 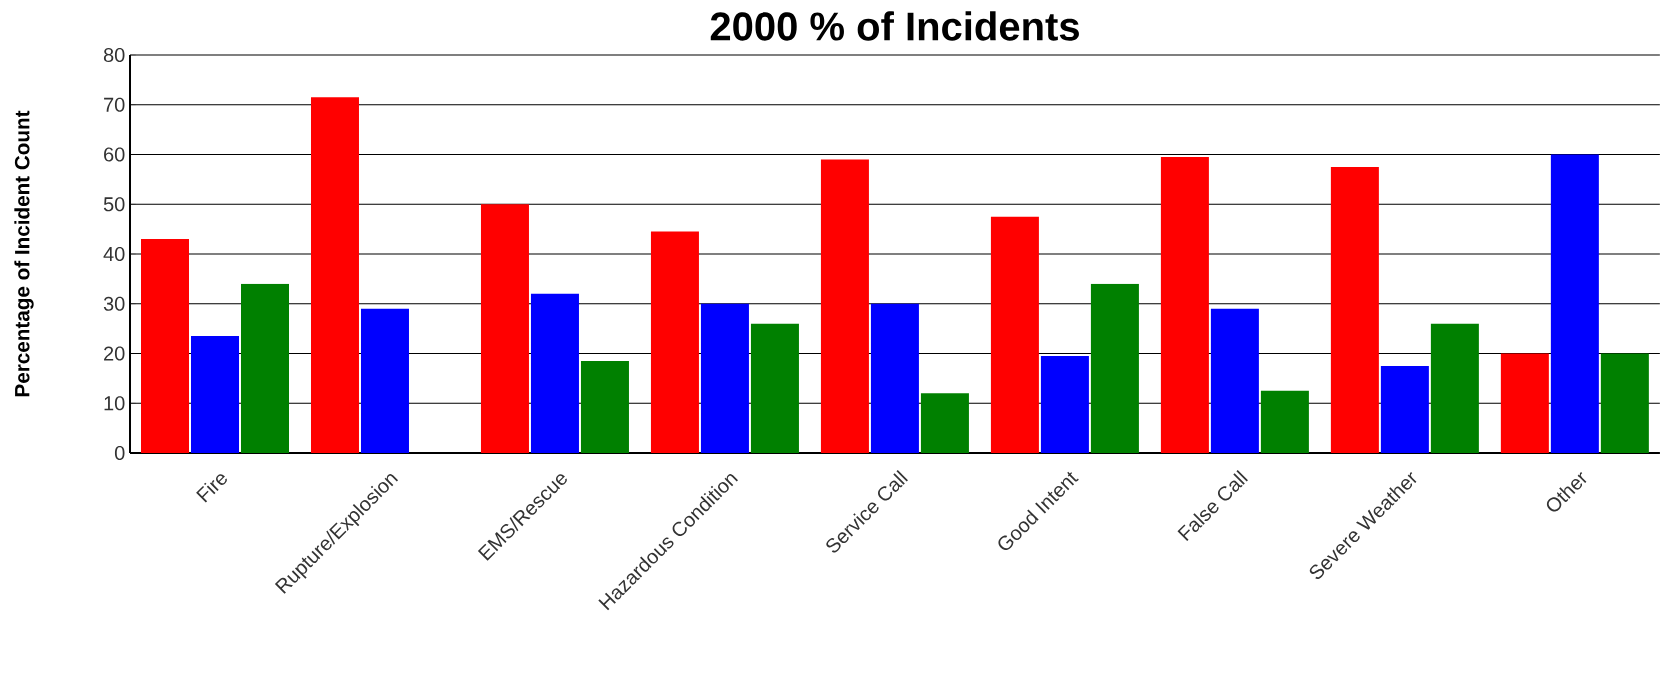 I want to click on y-tick-label: 20, so click(x=114, y=353).